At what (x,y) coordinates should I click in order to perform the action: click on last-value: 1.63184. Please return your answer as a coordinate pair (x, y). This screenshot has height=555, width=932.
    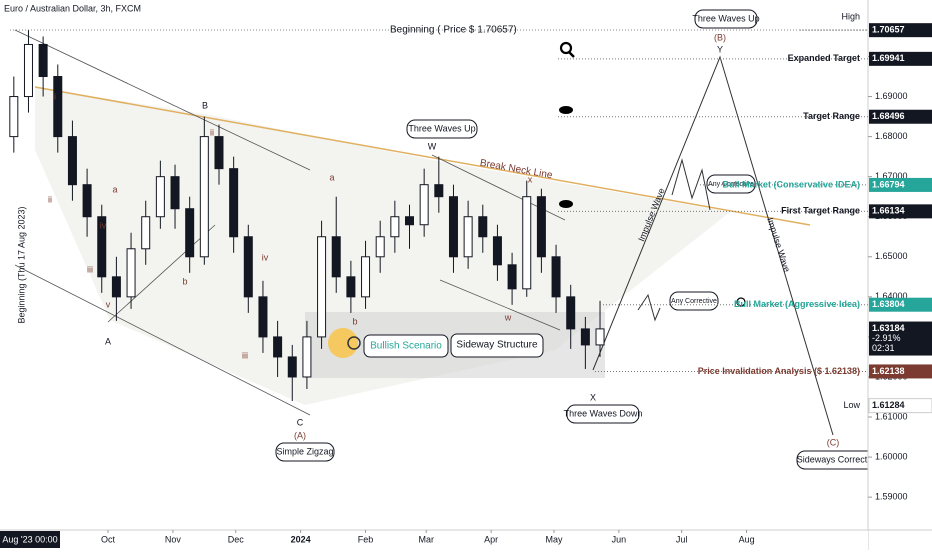
    Looking at the image, I should click on (888, 328).